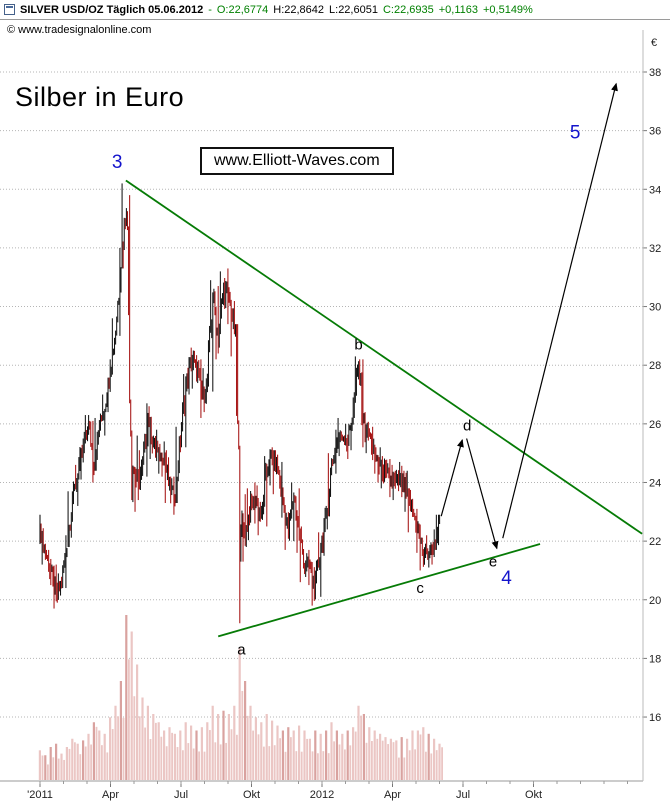 This screenshot has height=804, width=670. What do you see at coordinates (100, 97) in the screenshot?
I see `chart-title: Silber in Euro` at bounding box center [100, 97].